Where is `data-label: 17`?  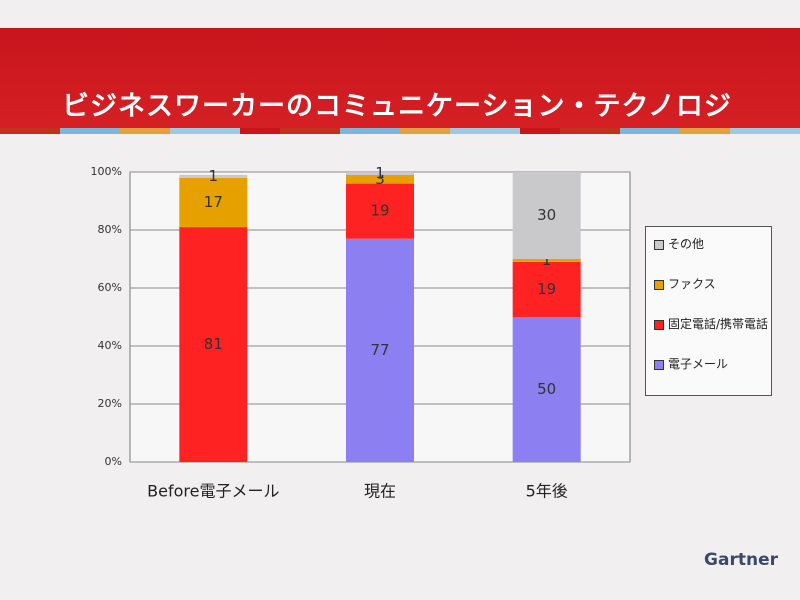 data-label: 17 is located at coordinates (213, 202).